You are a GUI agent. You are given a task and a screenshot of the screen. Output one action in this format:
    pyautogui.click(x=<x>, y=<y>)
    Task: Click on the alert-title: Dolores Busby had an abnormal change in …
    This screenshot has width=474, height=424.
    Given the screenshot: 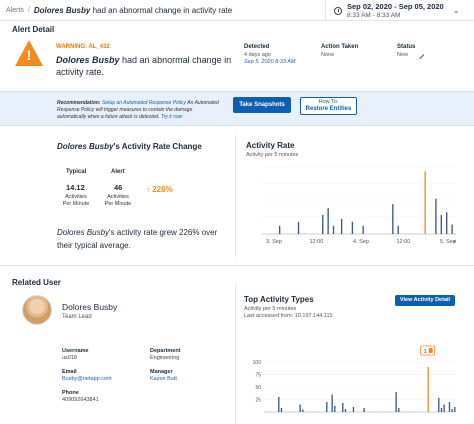 What is the action you would take?
    pyautogui.click(x=145, y=66)
    